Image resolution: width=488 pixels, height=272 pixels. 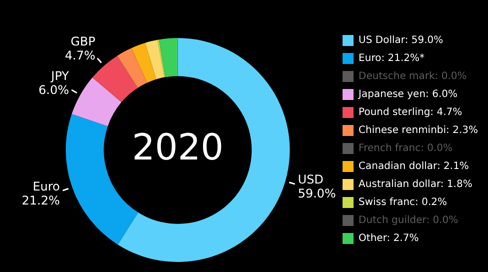 What do you see at coordinates (54, 83) in the screenshot?
I see `data-label: JPY 6.0%` at bounding box center [54, 83].